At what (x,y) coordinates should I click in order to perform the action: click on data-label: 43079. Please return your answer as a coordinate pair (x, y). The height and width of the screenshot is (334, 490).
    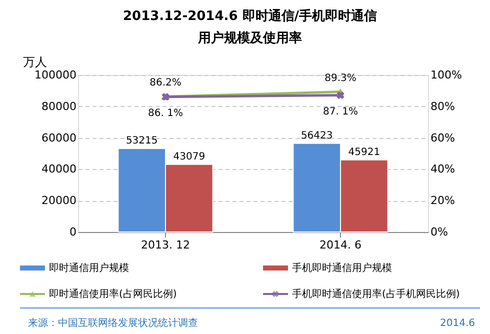
    Looking at the image, I should click on (189, 156).